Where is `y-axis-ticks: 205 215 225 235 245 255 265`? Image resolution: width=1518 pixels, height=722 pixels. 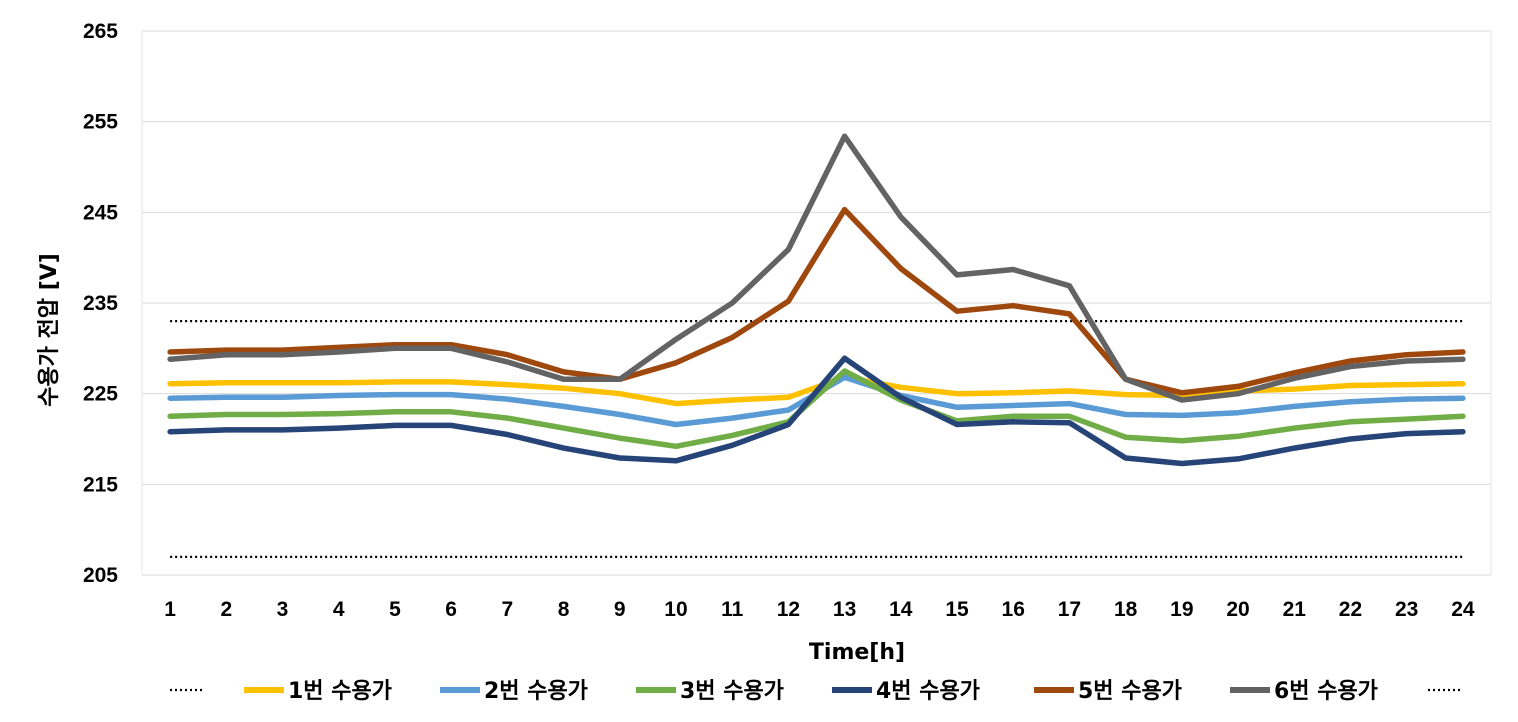
y-axis-ticks: 205 215 225 235 245 255 265 is located at coordinates (100, 303).